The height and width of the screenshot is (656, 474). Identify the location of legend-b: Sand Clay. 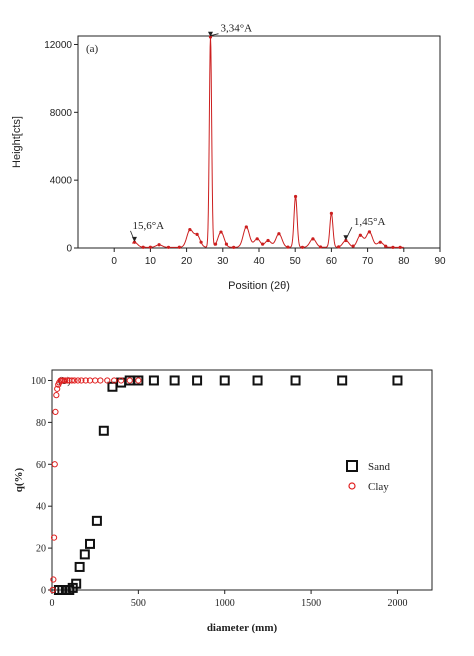
(368, 476).